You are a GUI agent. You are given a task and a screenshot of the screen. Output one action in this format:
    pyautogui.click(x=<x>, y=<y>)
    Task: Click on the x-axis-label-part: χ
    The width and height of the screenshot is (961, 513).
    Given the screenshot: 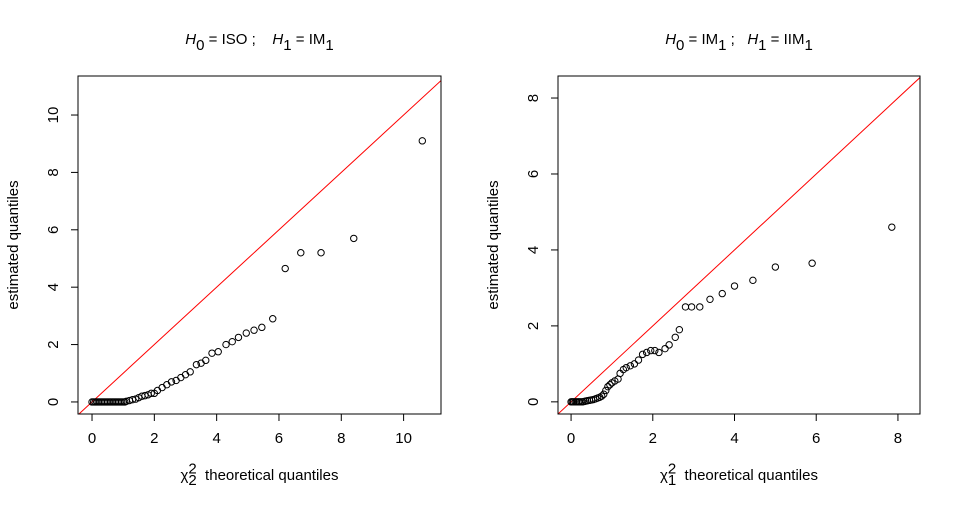 What is the action you would take?
    pyautogui.click(x=185, y=475)
    